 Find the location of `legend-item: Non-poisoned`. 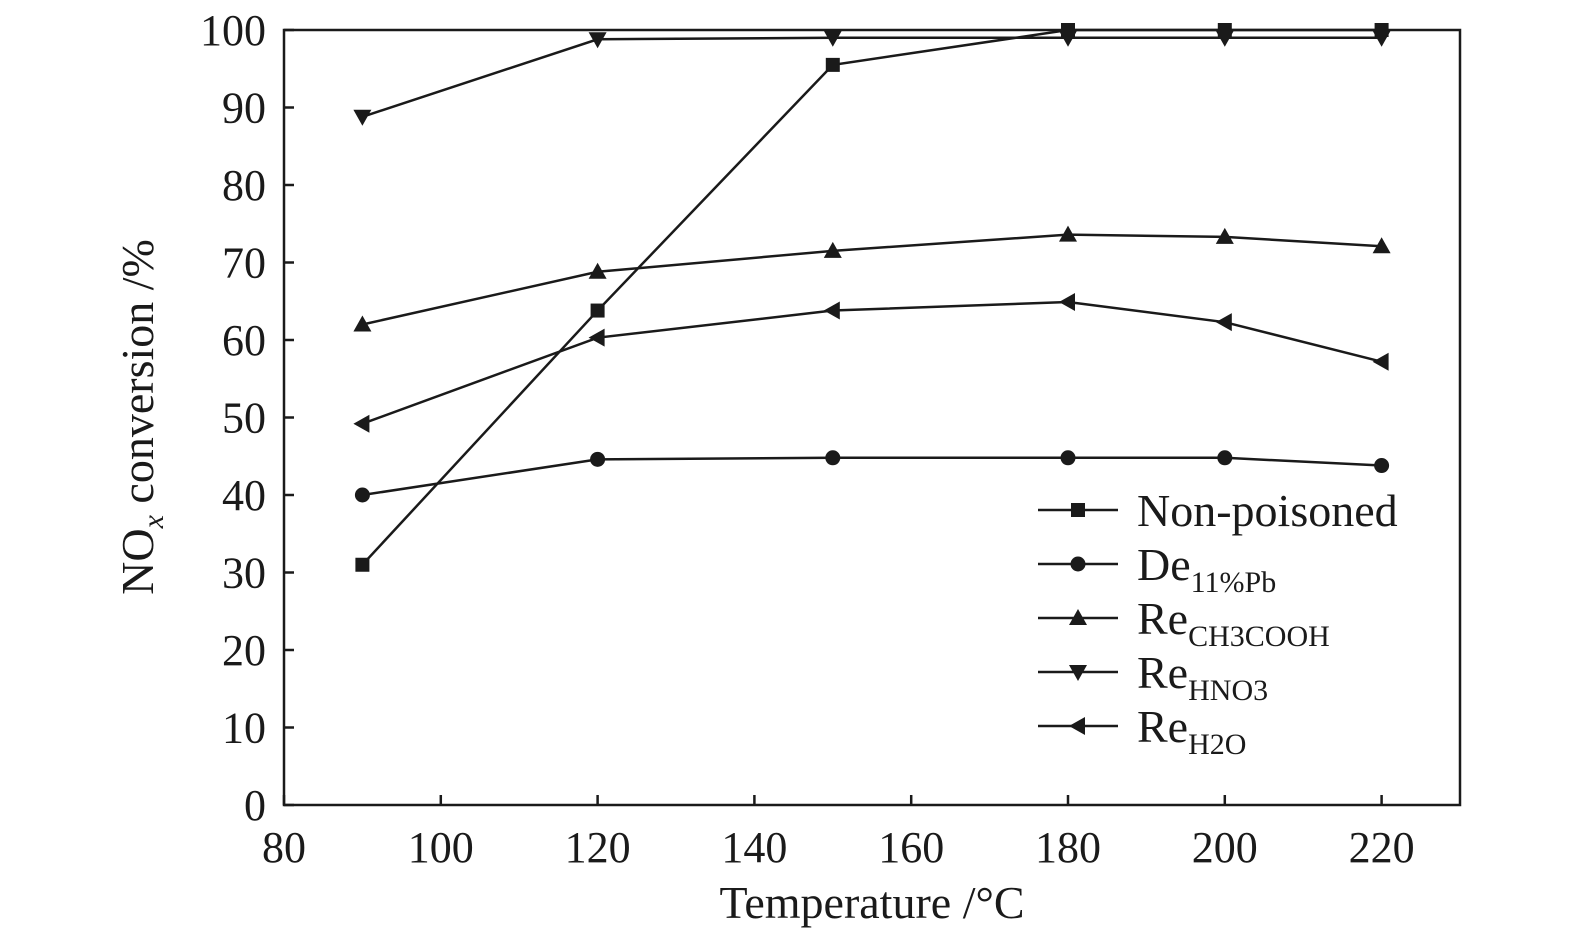

legend-item: Non-poisoned is located at coordinates (1218, 510).